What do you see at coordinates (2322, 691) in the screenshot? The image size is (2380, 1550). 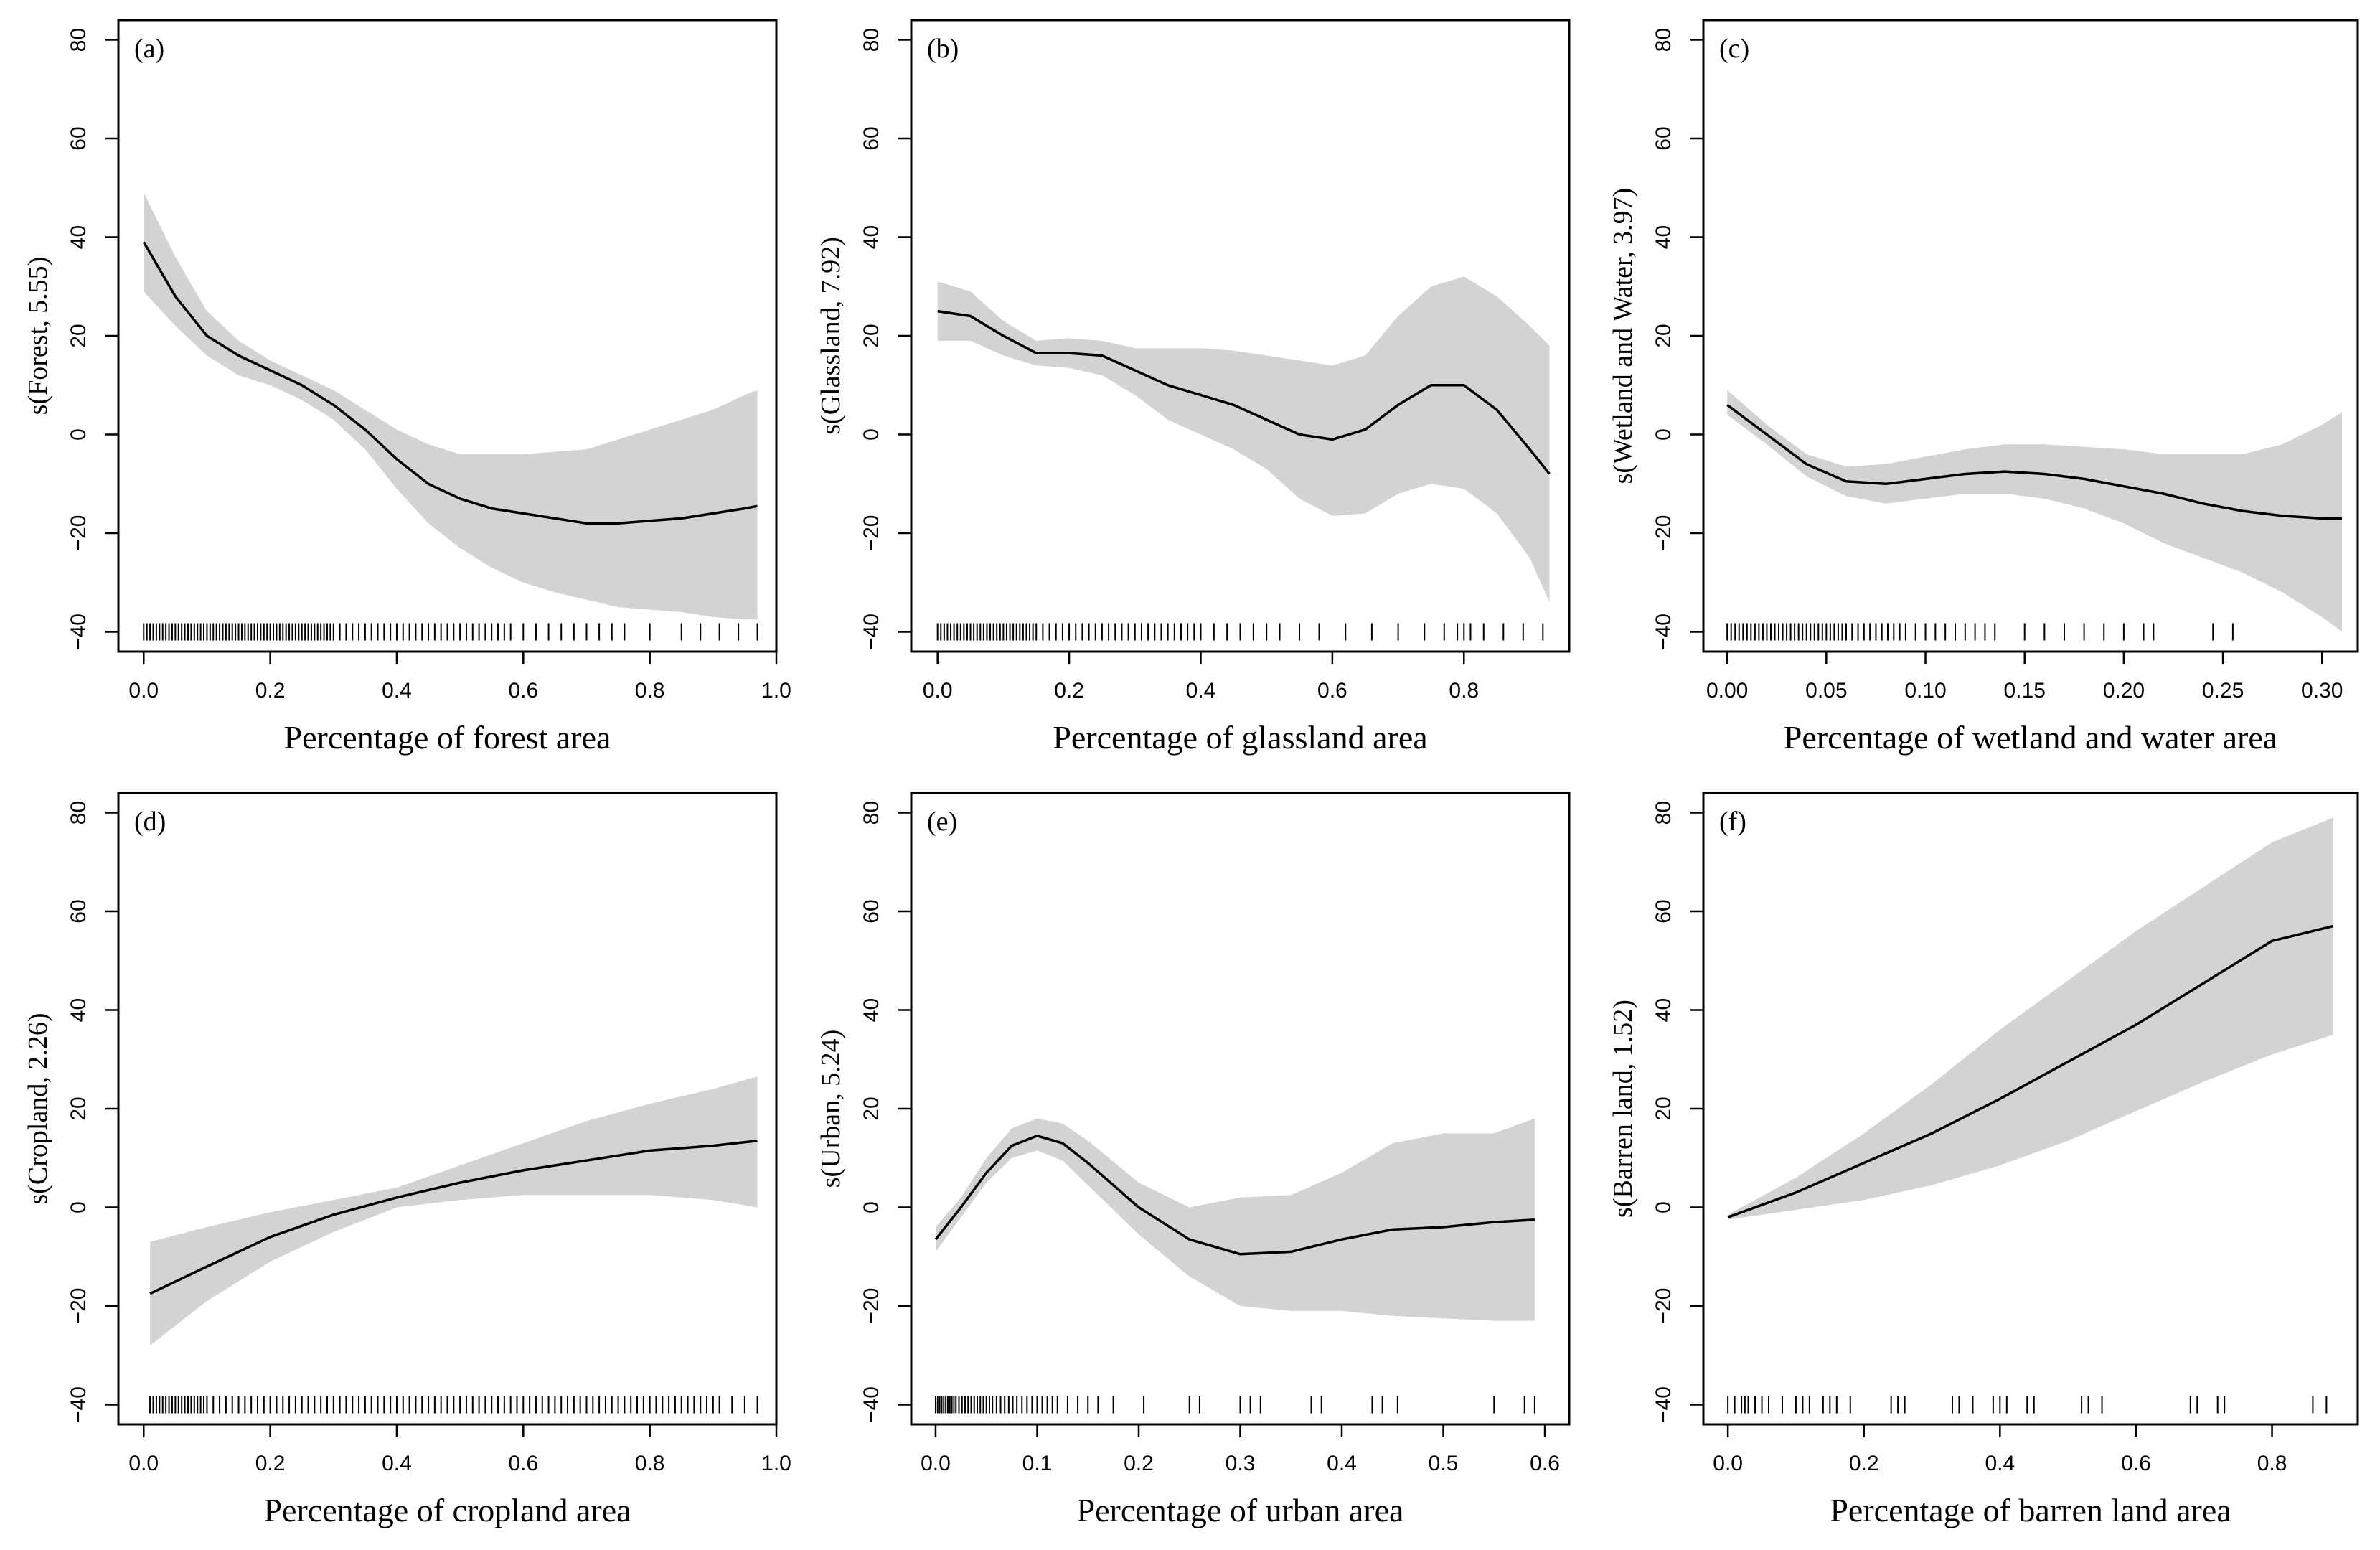 I see `x-tick-label: 0.30` at bounding box center [2322, 691].